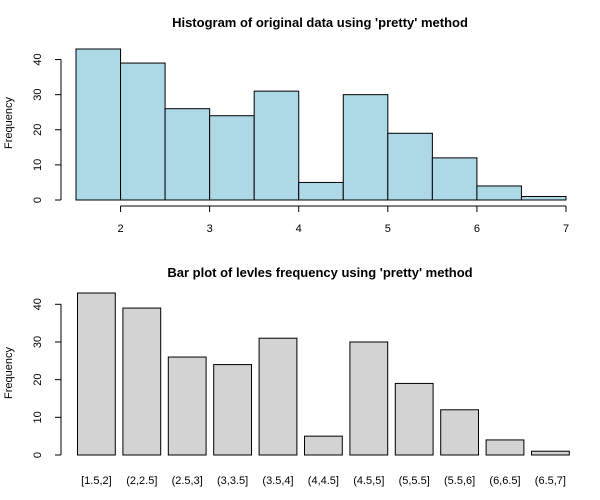 The image size is (600, 500). I want to click on barplot-category-label: (3.5,4], so click(277, 481).